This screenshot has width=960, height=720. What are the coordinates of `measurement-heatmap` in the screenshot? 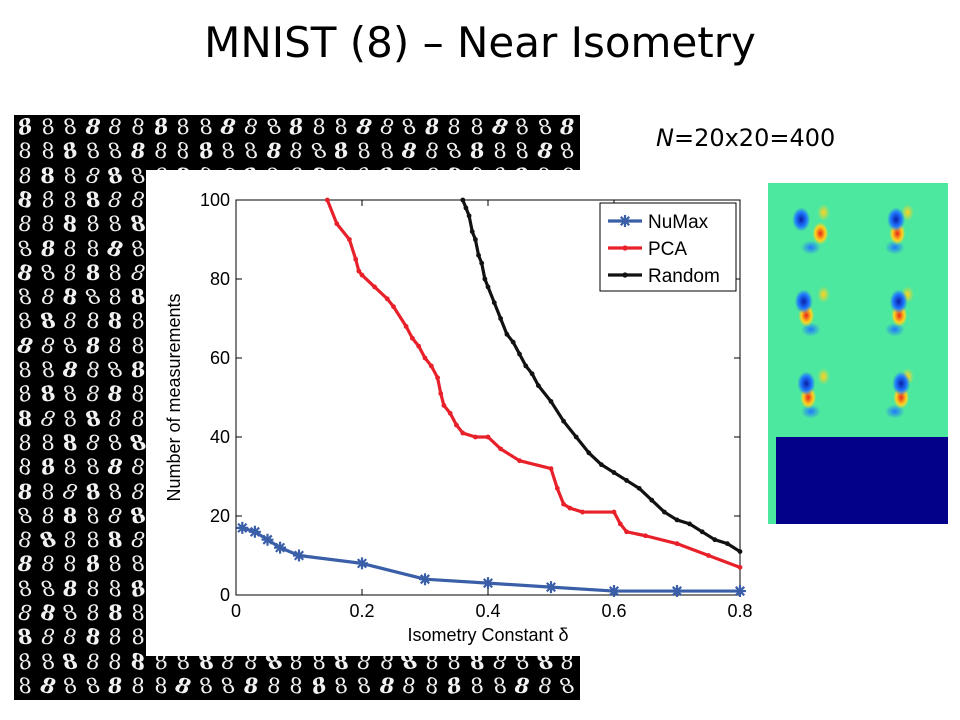 It's located at (858, 353).